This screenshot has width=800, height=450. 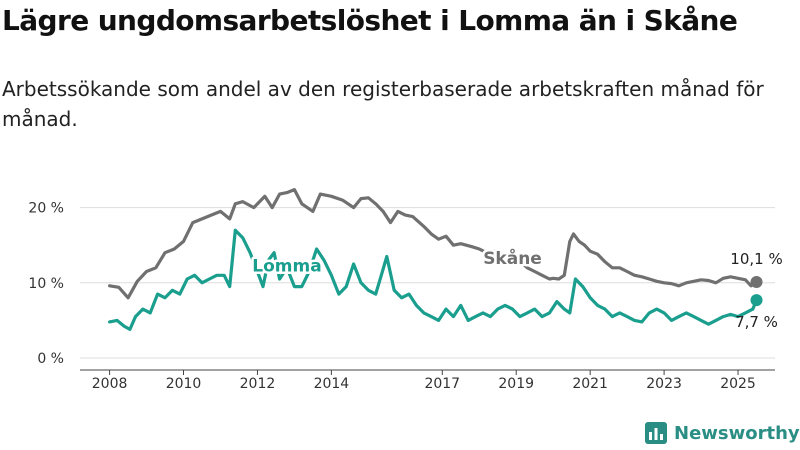 What do you see at coordinates (664, 384) in the screenshot?
I see `x-tick-label: 2023` at bounding box center [664, 384].